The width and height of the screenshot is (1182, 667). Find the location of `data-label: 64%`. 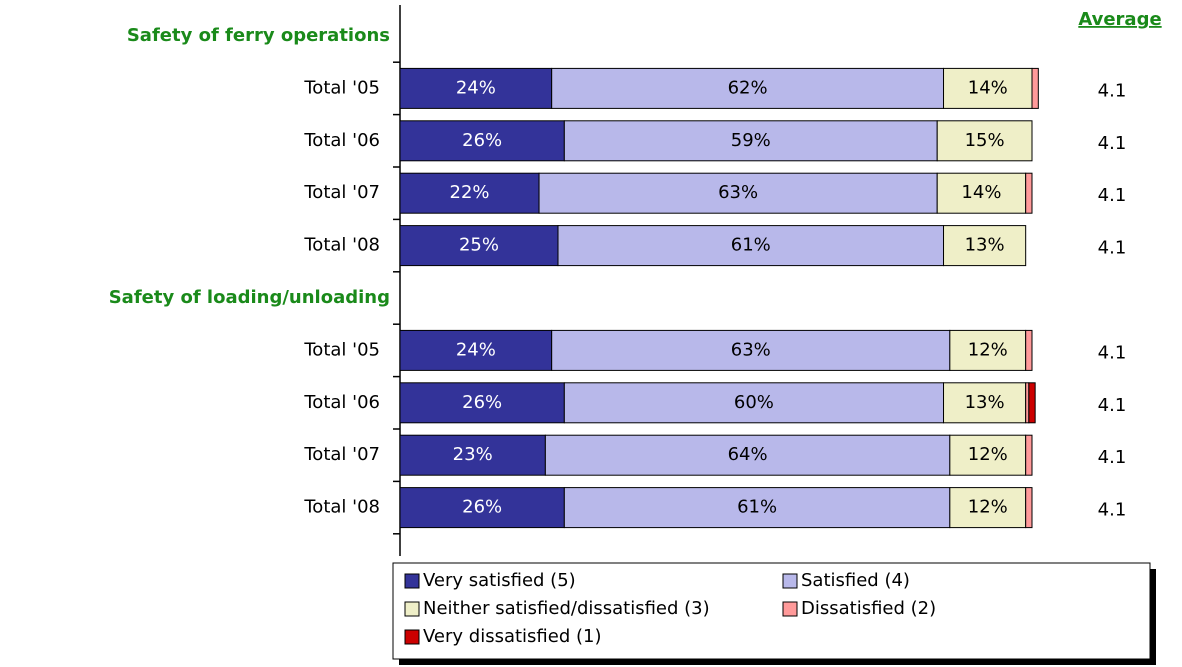

data-label: 64% is located at coordinates (748, 454).